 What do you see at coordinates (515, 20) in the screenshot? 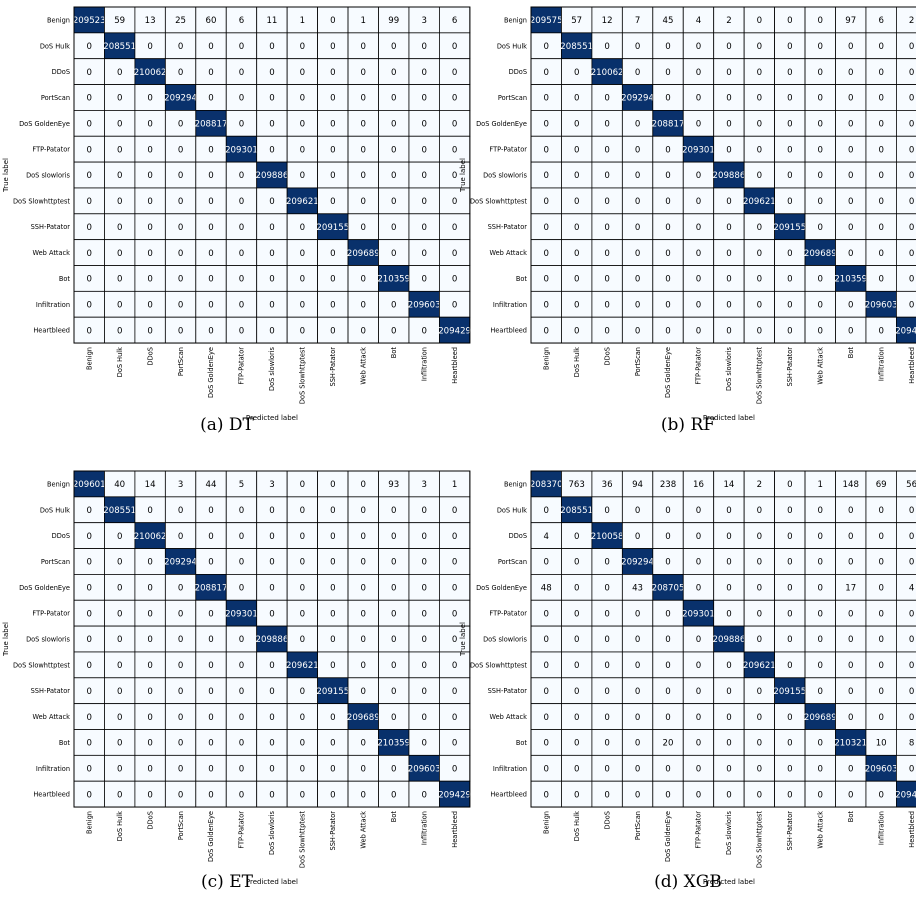
I see `y-tick-label: Benign` at bounding box center [515, 20].